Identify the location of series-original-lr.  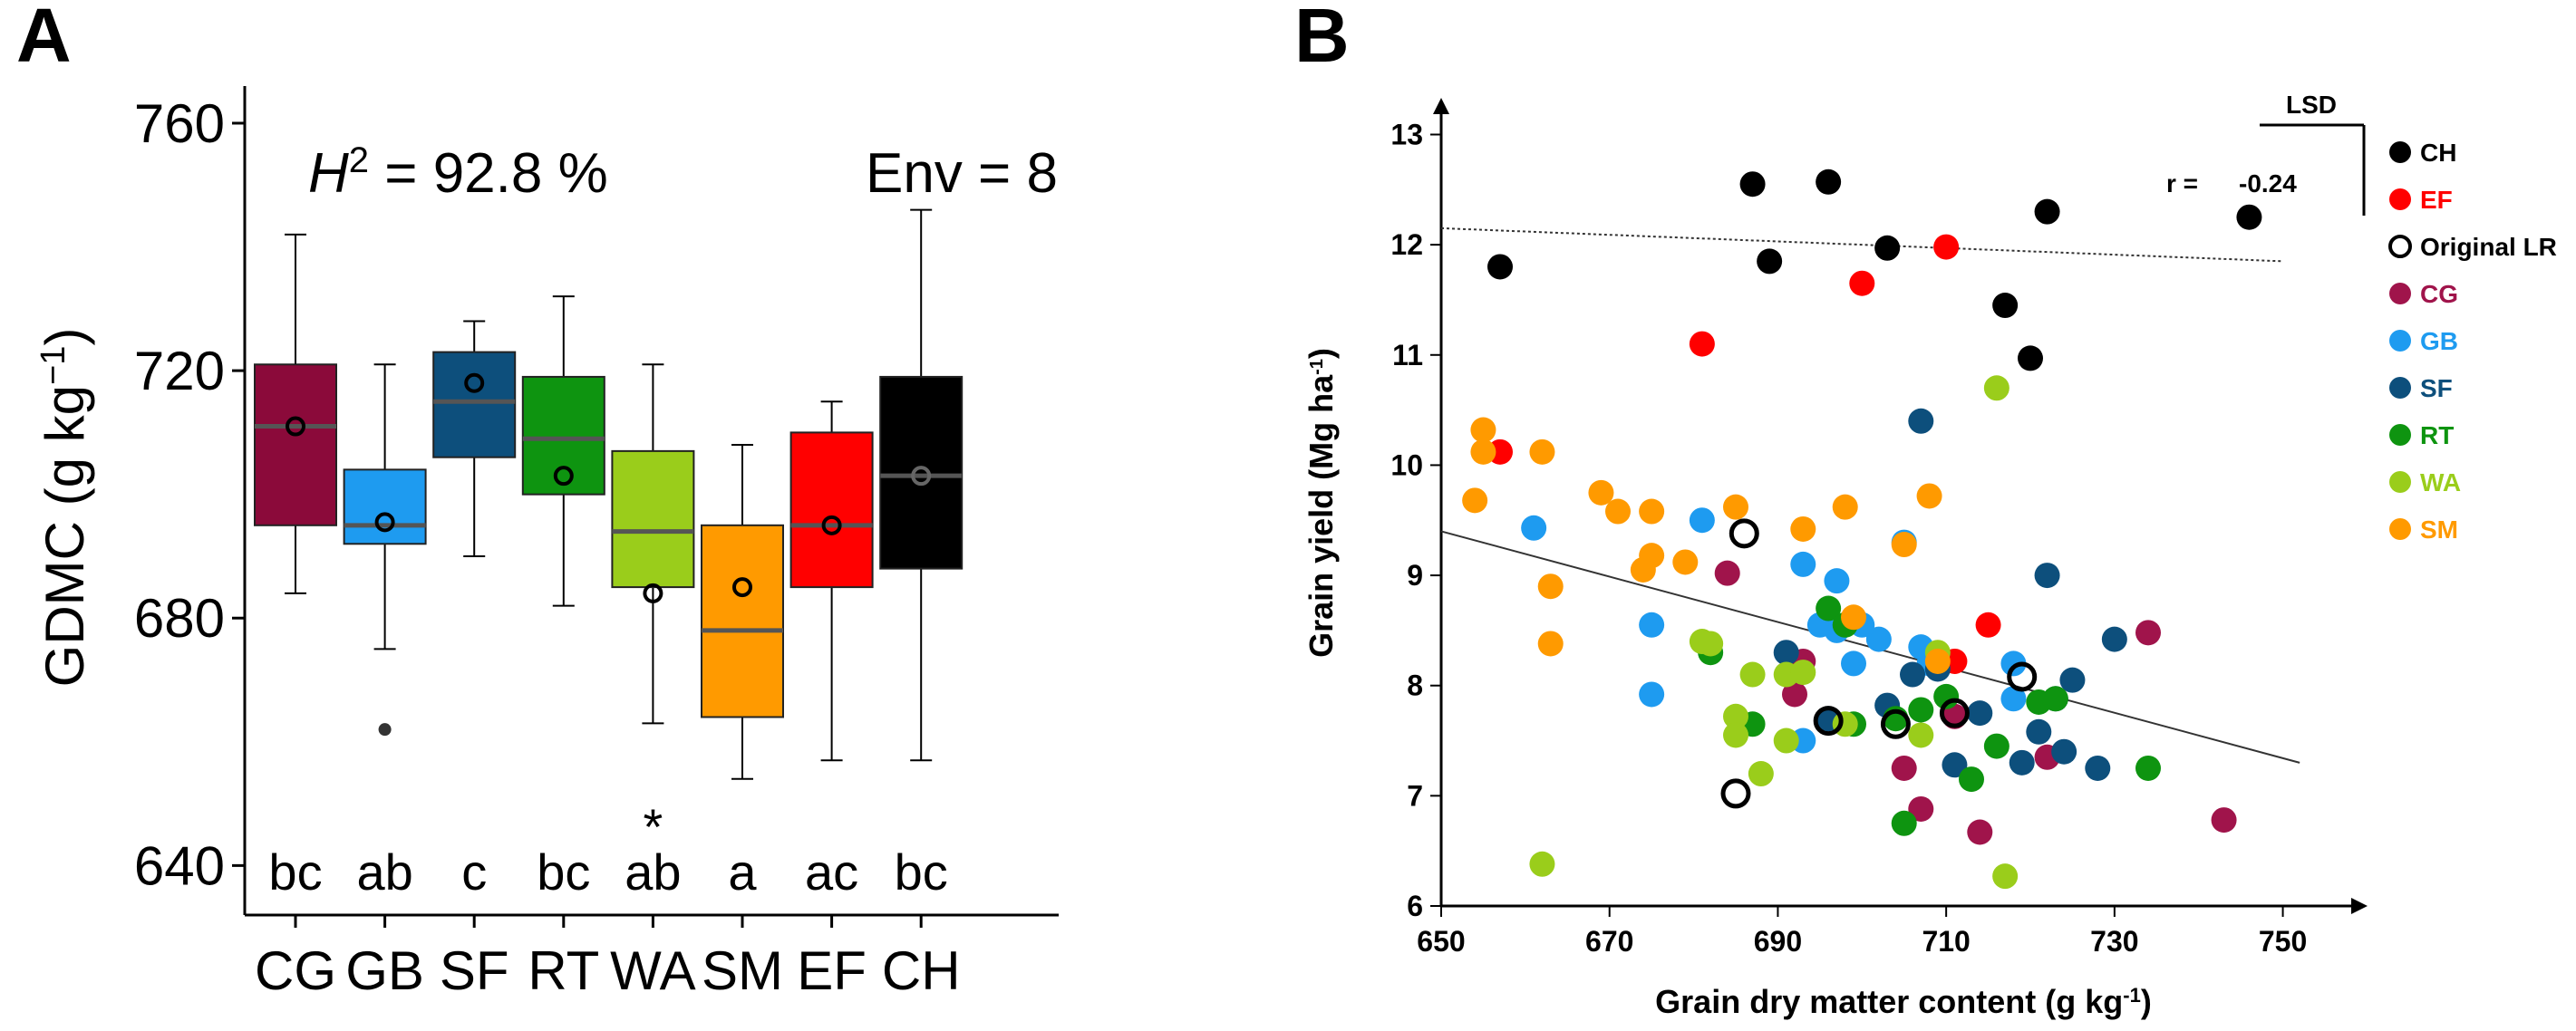
(1879, 663).